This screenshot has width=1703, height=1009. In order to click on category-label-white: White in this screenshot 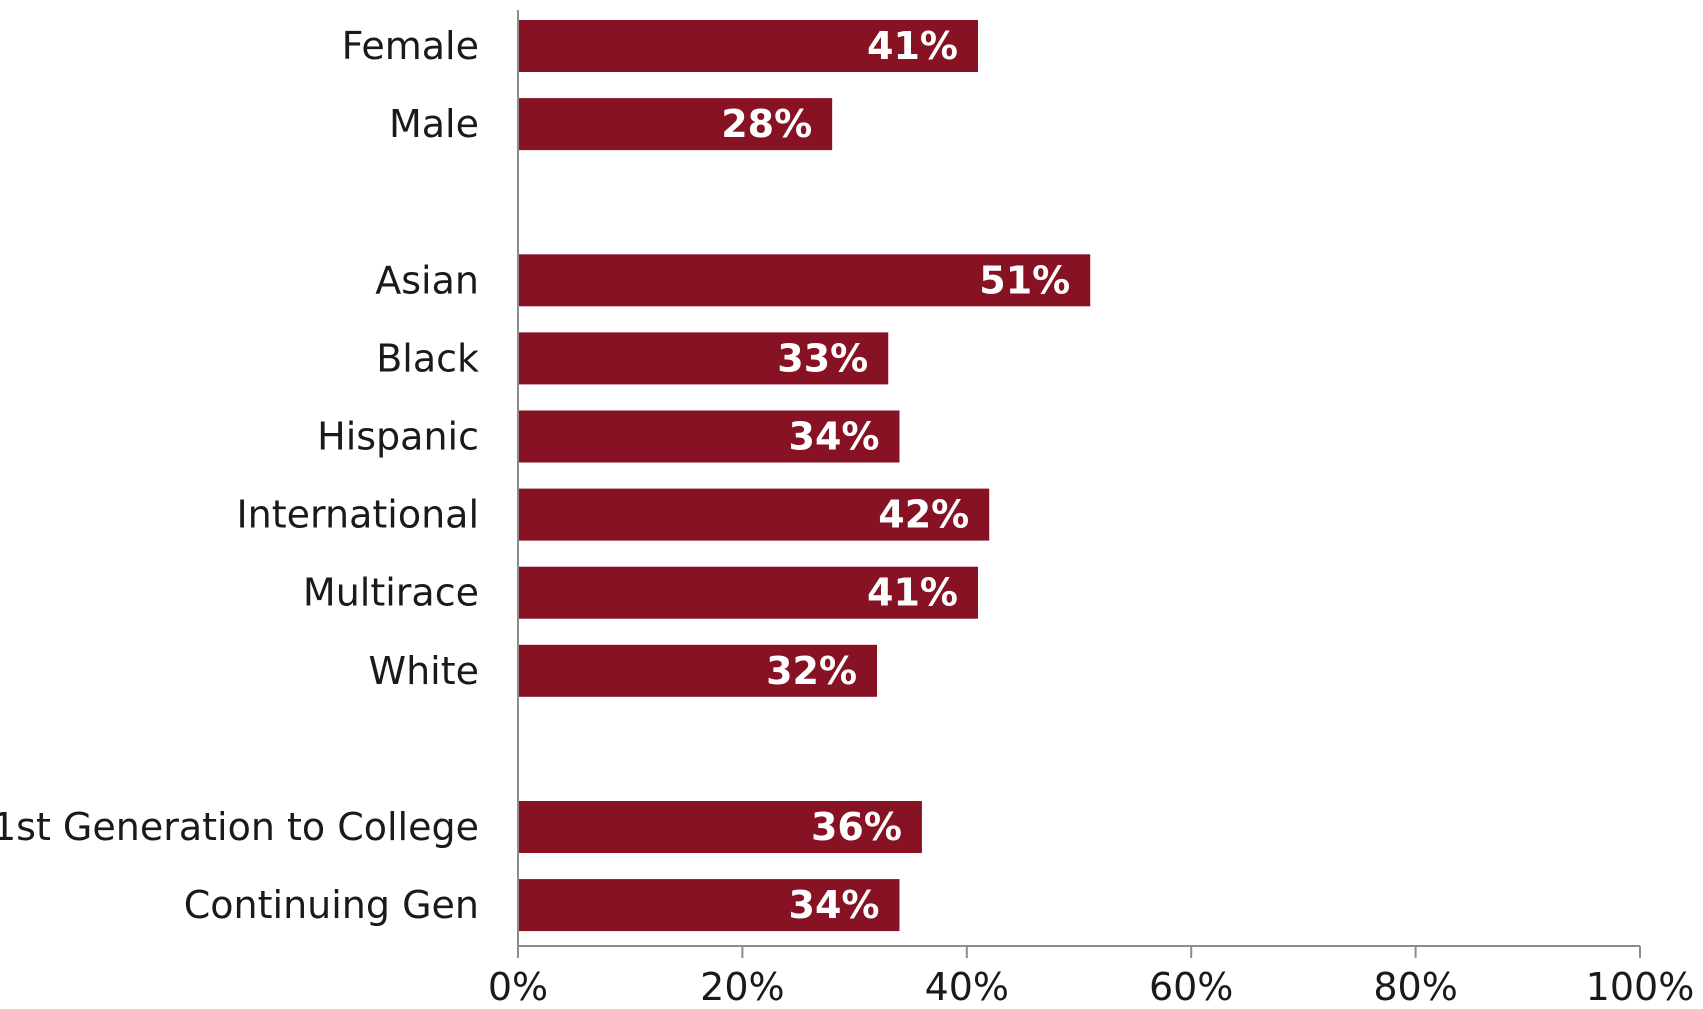, I will do `click(424, 671)`.